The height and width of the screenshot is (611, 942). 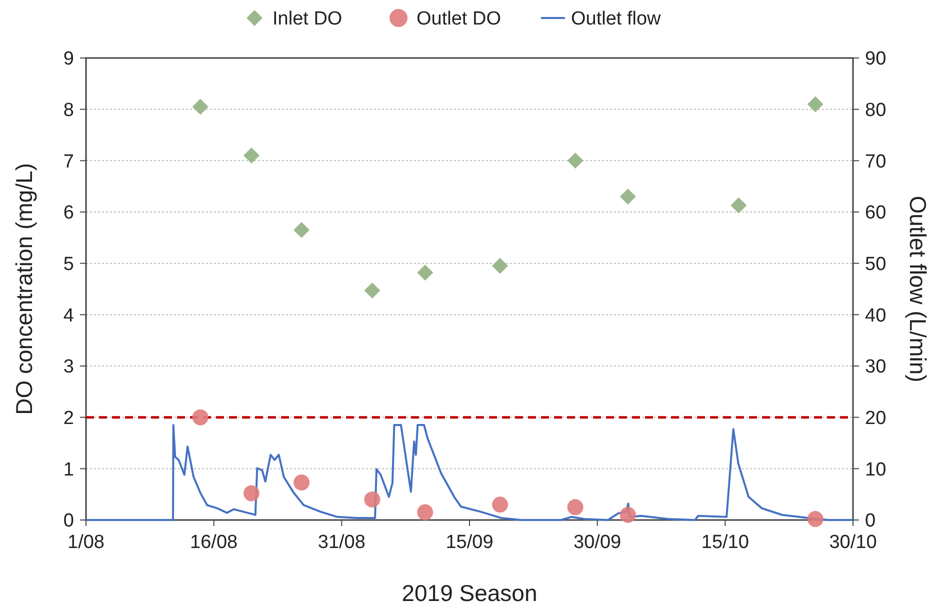 What do you see at coordinates (875, 418) in the screenshot?
I see `y2-tick-label: 20` at bounding box center [875, 418].